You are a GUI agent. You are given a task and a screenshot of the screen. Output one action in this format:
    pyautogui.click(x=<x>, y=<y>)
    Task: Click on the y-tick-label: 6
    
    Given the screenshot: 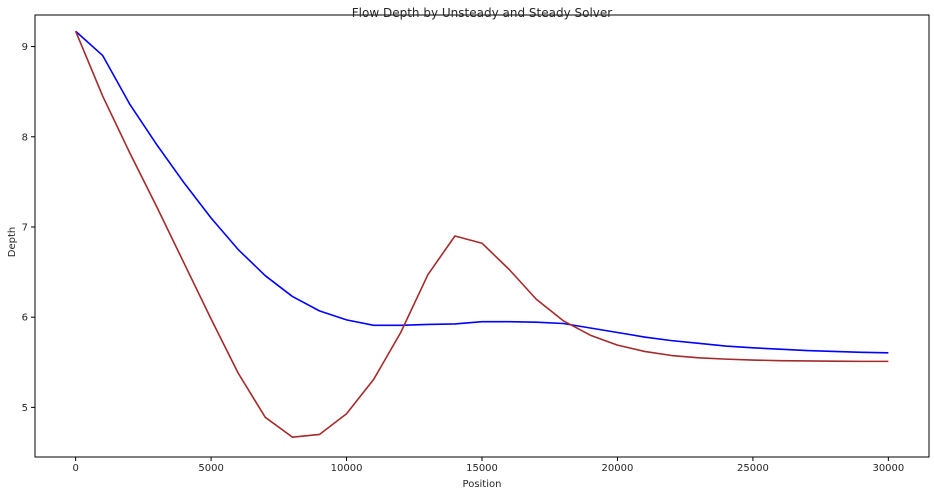 What is the action you would take?
    pyautogui.click(x=25, y=318)
    